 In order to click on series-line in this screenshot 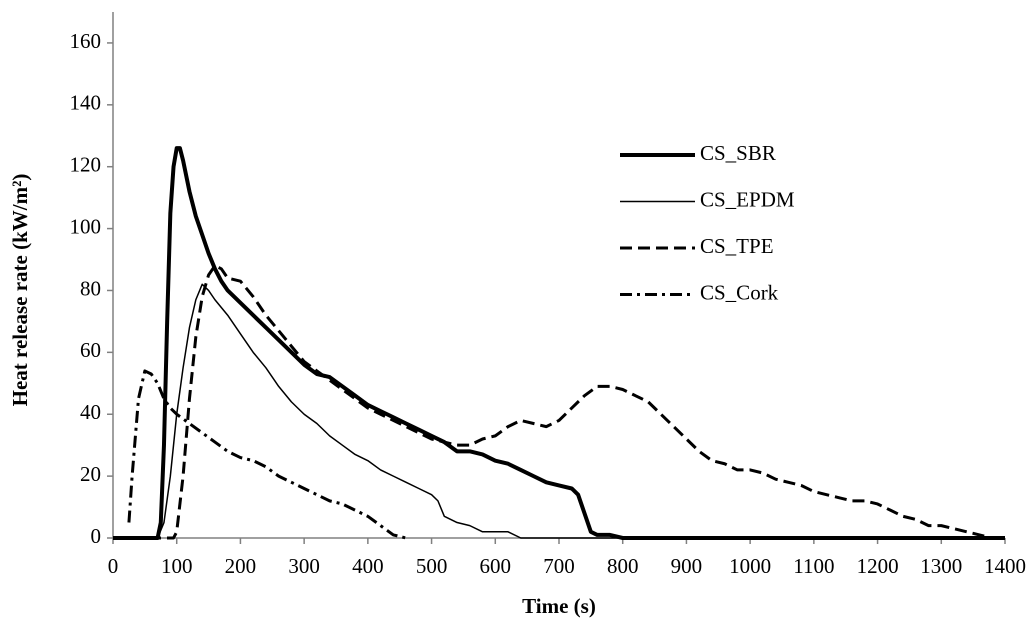, I will do `click(267, 454)`.